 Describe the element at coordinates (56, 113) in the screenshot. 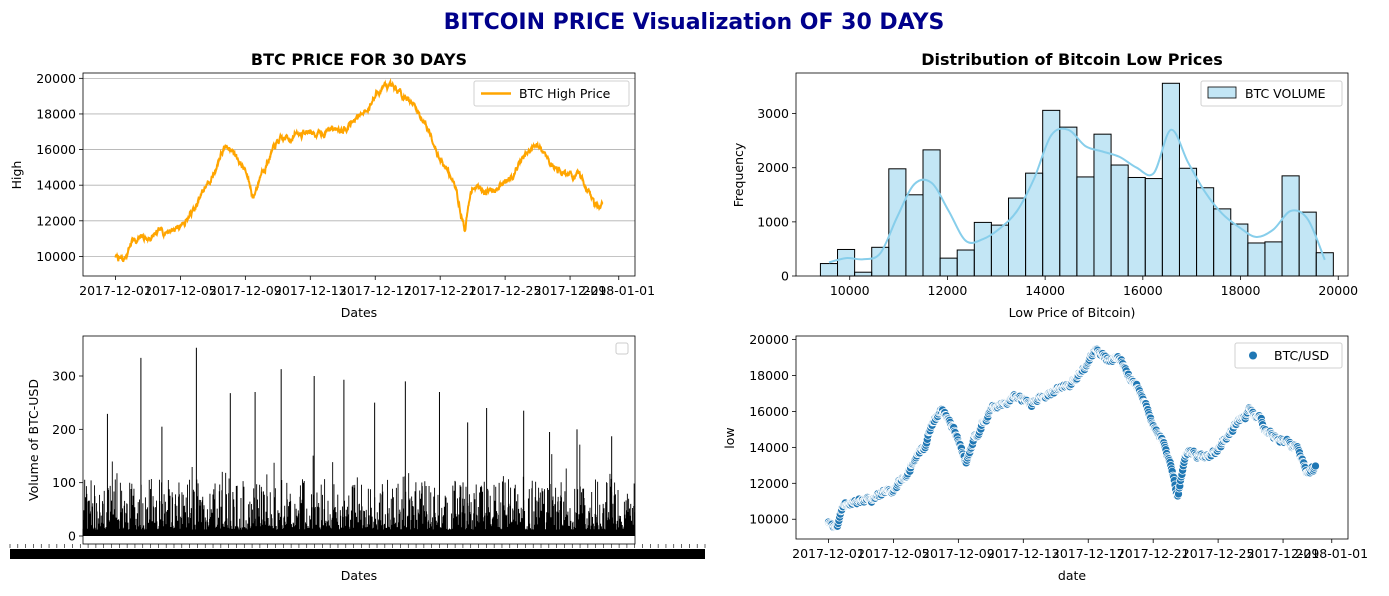

I see `chart1-ytick-label: 18000` at that location.